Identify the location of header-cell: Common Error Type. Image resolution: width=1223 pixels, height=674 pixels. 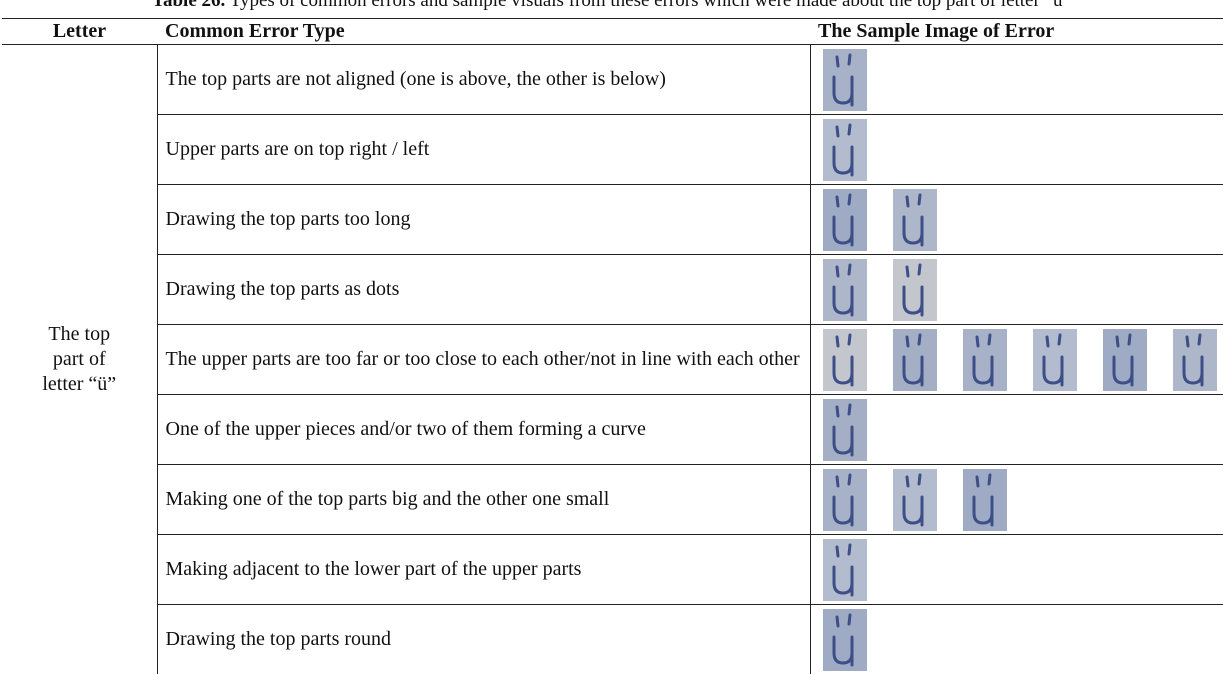
(483, 32).